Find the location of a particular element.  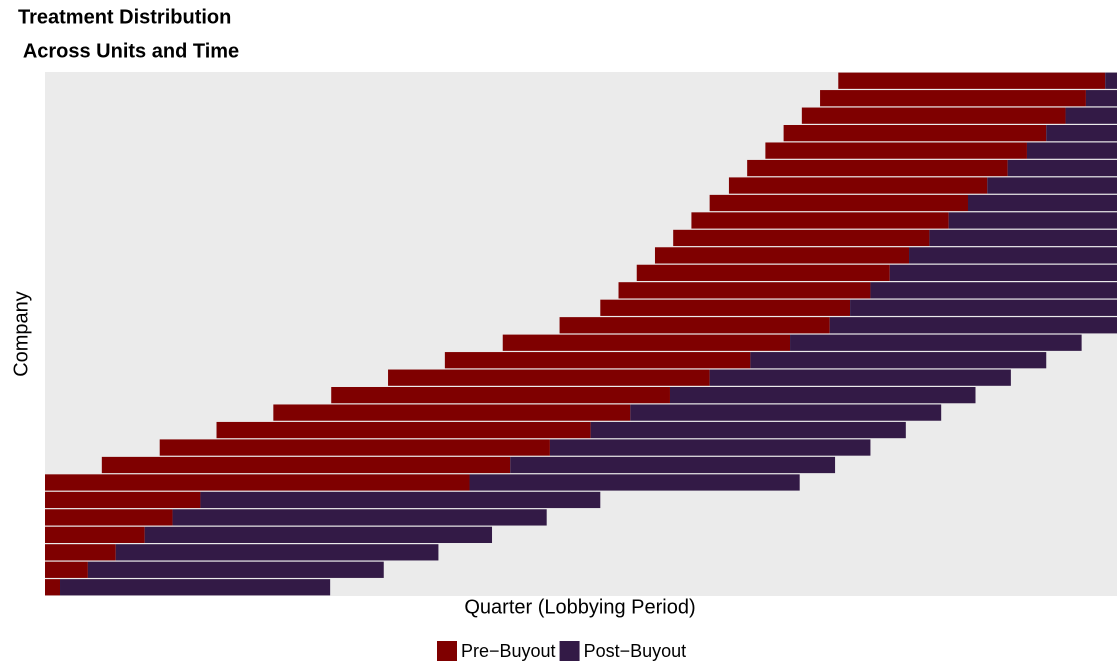

legend: Pre−Buyout Post−Buyout is located at coordinates (561, 651).